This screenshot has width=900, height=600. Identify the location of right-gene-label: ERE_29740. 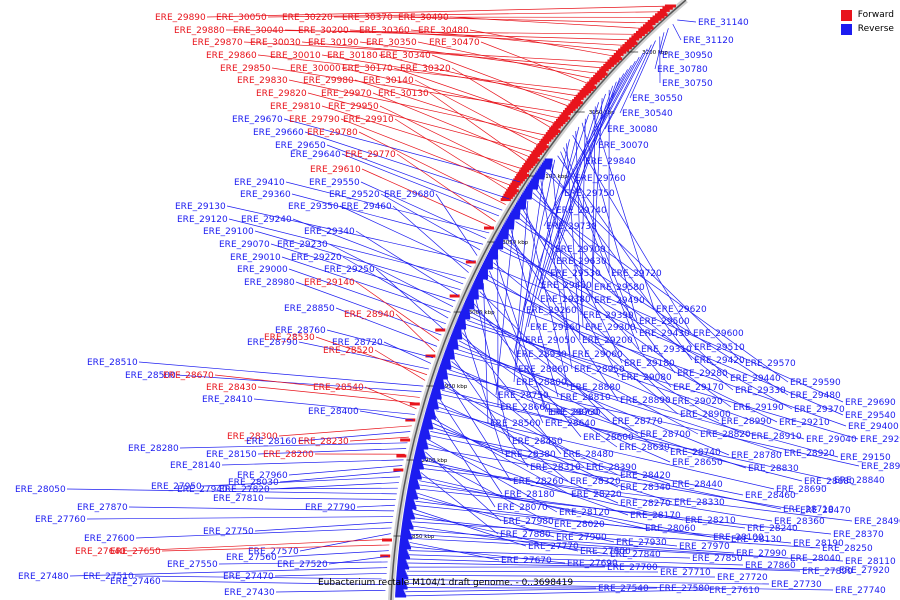
(581, 211).